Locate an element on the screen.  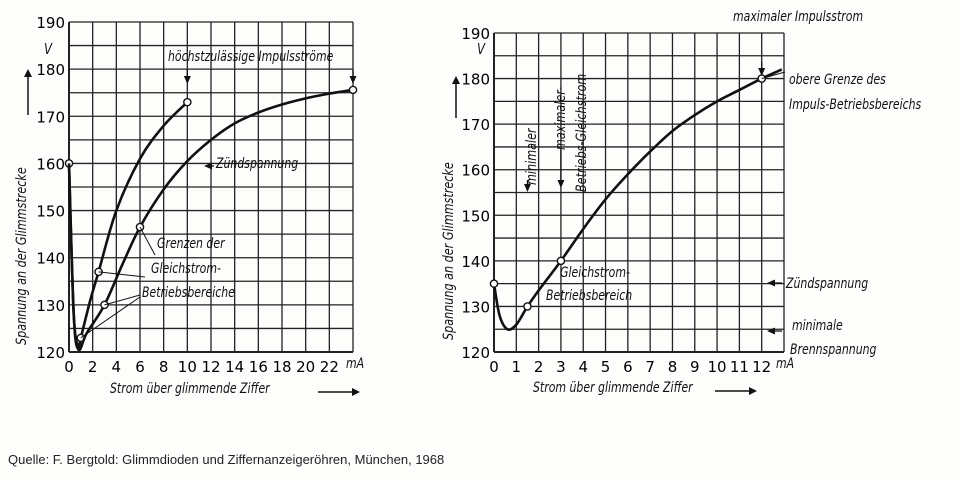
left-x-tick: 12 is located at coordinates (210, 367).